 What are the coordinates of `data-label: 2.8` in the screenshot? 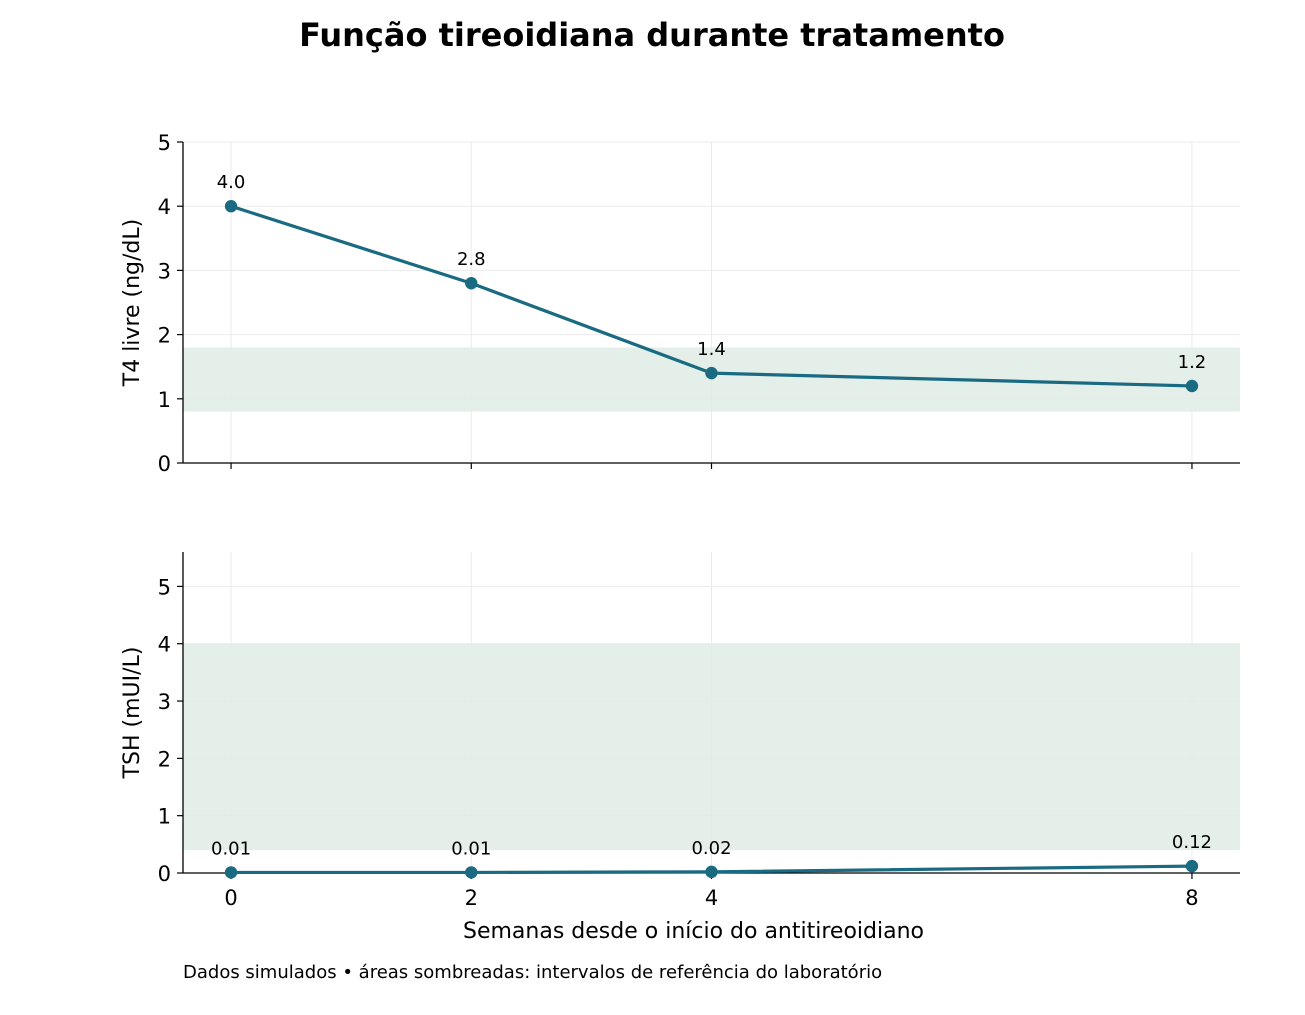 It's located at (471, 259).